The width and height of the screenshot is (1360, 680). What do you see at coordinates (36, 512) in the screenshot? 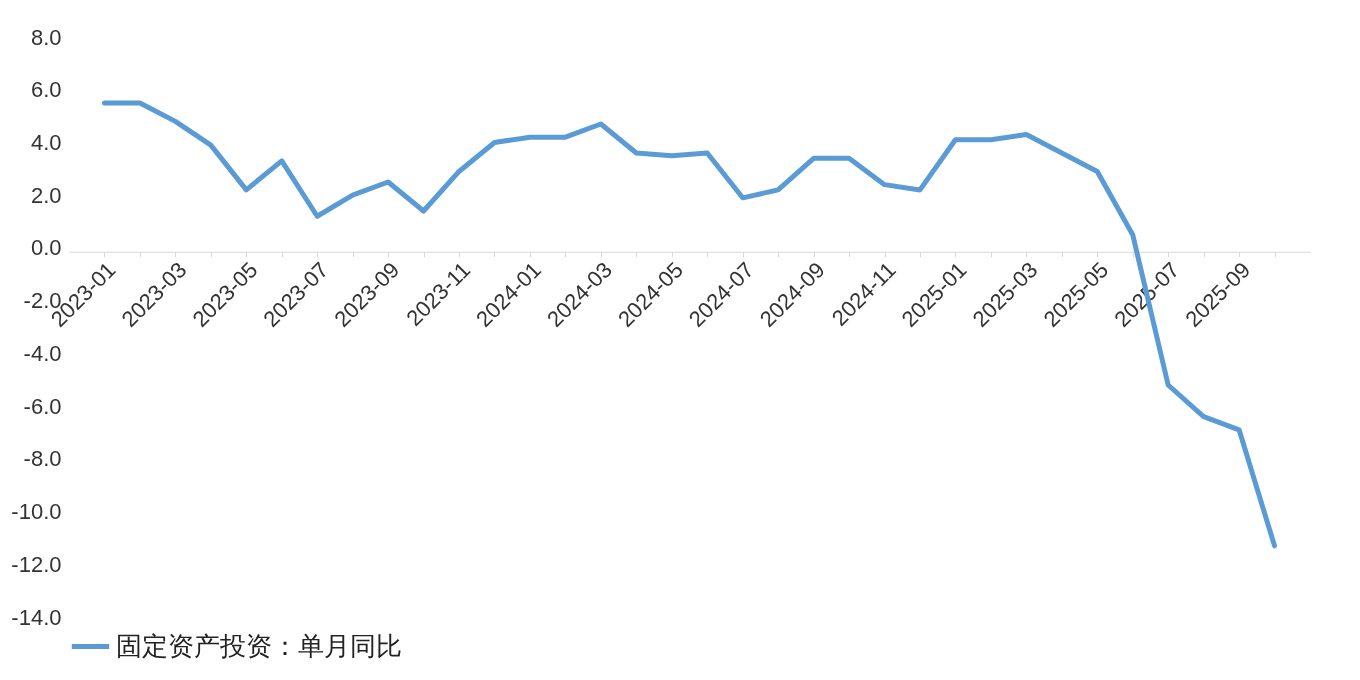
I see `y-tick-label: -10.0` at bounding box center [36, 512].